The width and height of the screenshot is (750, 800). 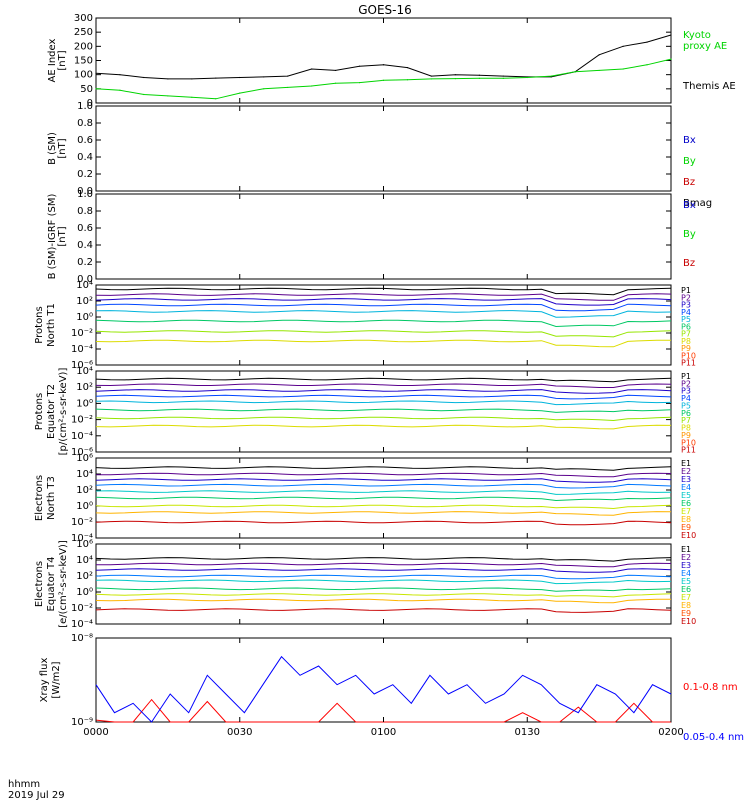 I want to click on y-axis-label-line: [W/m2], so click(x=56, y=679).